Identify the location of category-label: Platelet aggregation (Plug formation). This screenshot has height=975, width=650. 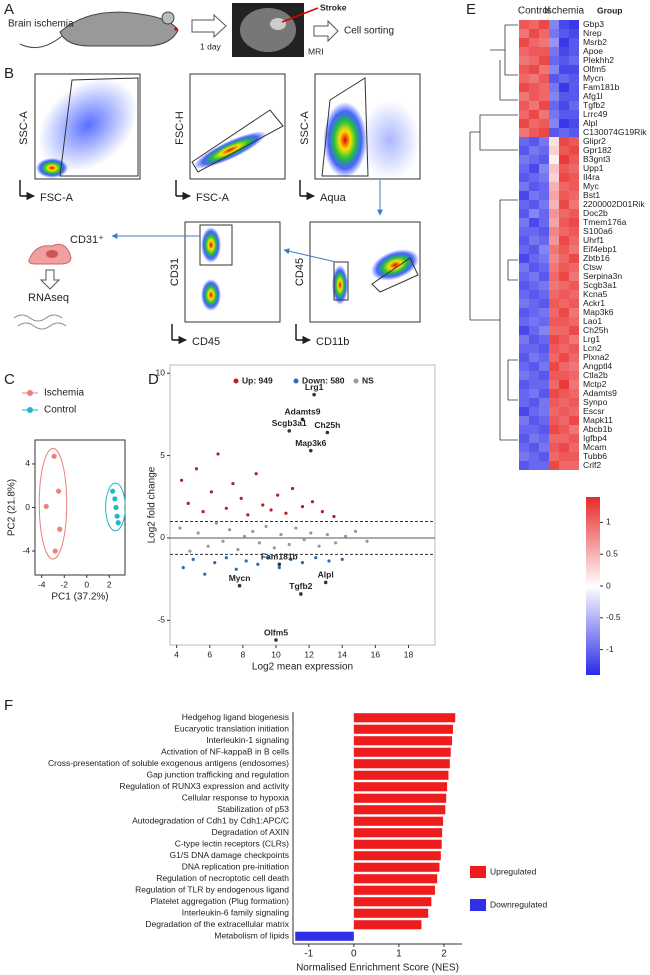
(220, 901).